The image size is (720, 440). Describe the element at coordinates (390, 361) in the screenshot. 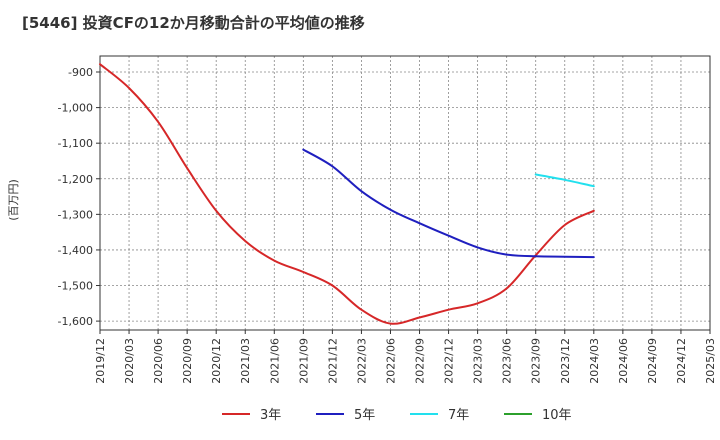

I see `x-tick-label: 2022/06` at that location.